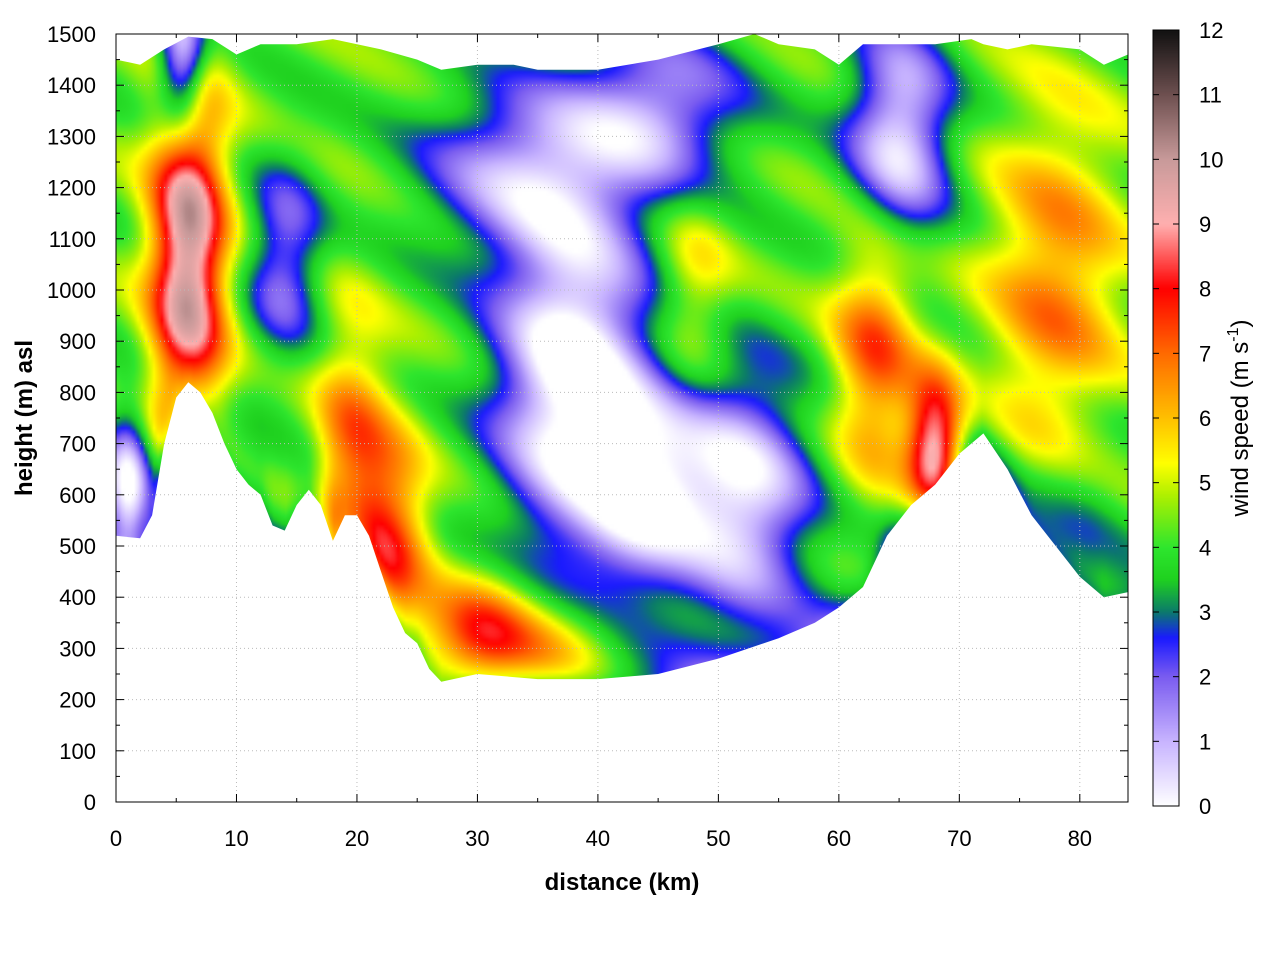  Describe the element at coordinates (90, 802) in the screenshot. I see `y-tick-label: 0` at that location.